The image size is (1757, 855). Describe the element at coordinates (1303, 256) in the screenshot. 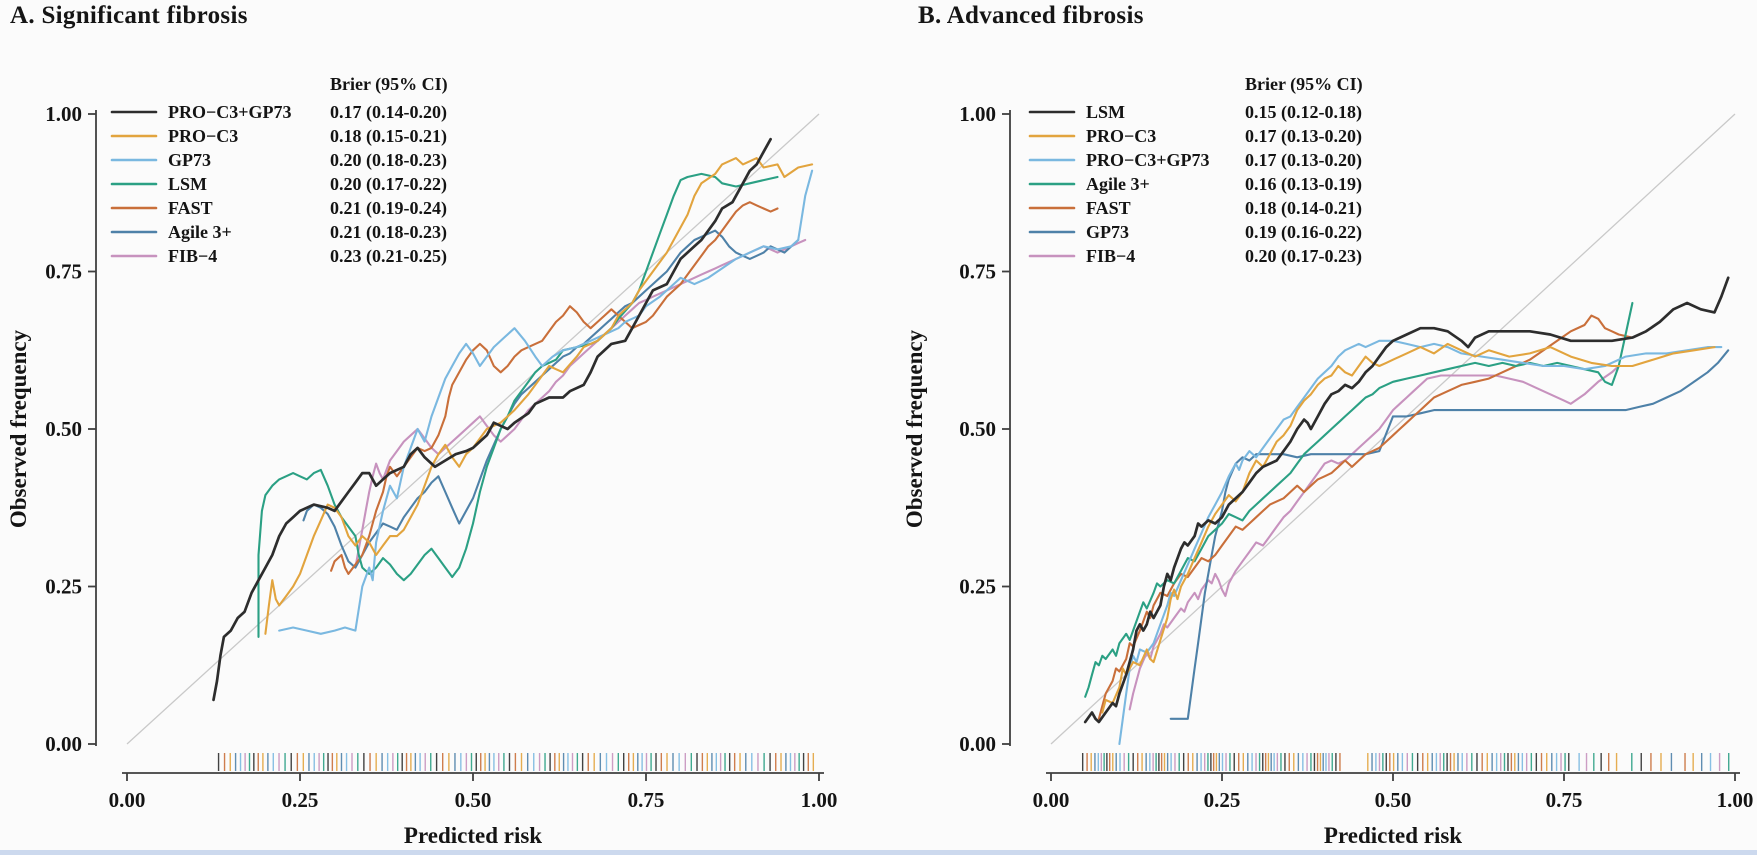

I see `legend-brier-value: 0.20 (0.17-0.23)` at that location.